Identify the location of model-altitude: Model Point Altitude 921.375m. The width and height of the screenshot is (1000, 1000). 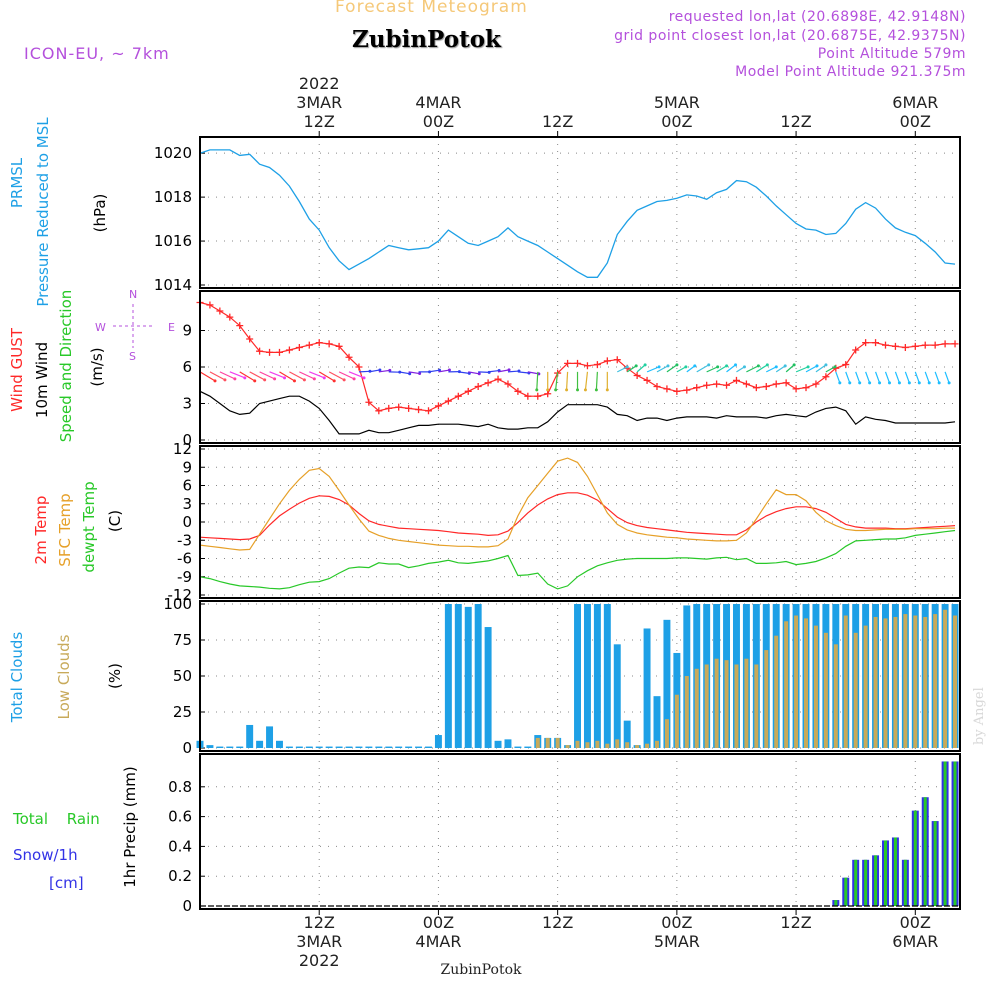
(850, 72).